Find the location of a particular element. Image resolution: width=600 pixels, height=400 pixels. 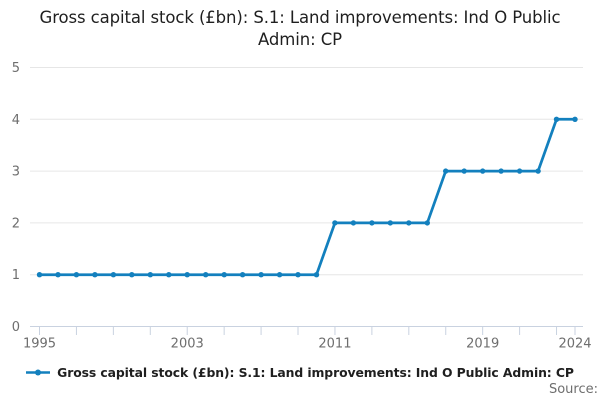

x-tick-label: 1995 is located at coordinates (39, 344).